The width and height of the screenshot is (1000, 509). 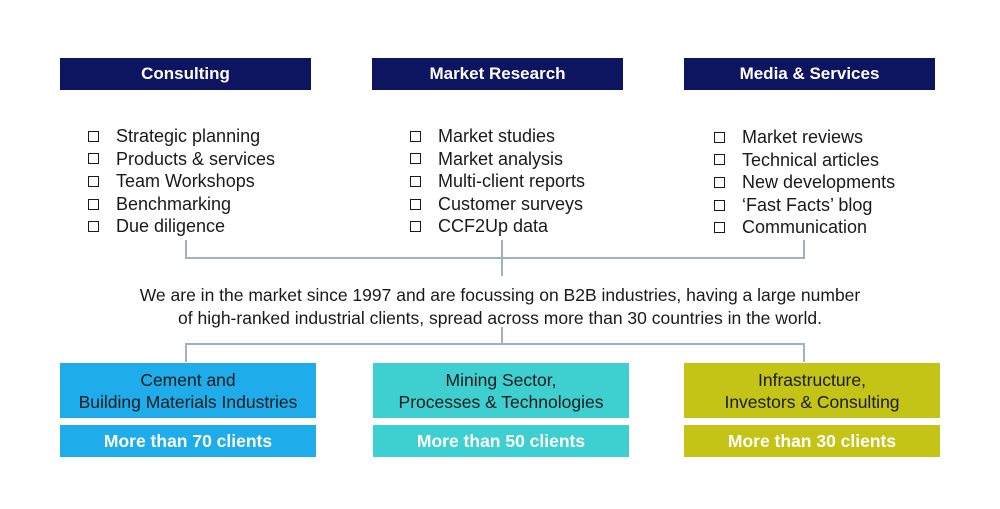 I want to click on list-item: Technical articles, so click(x=804, y=160).